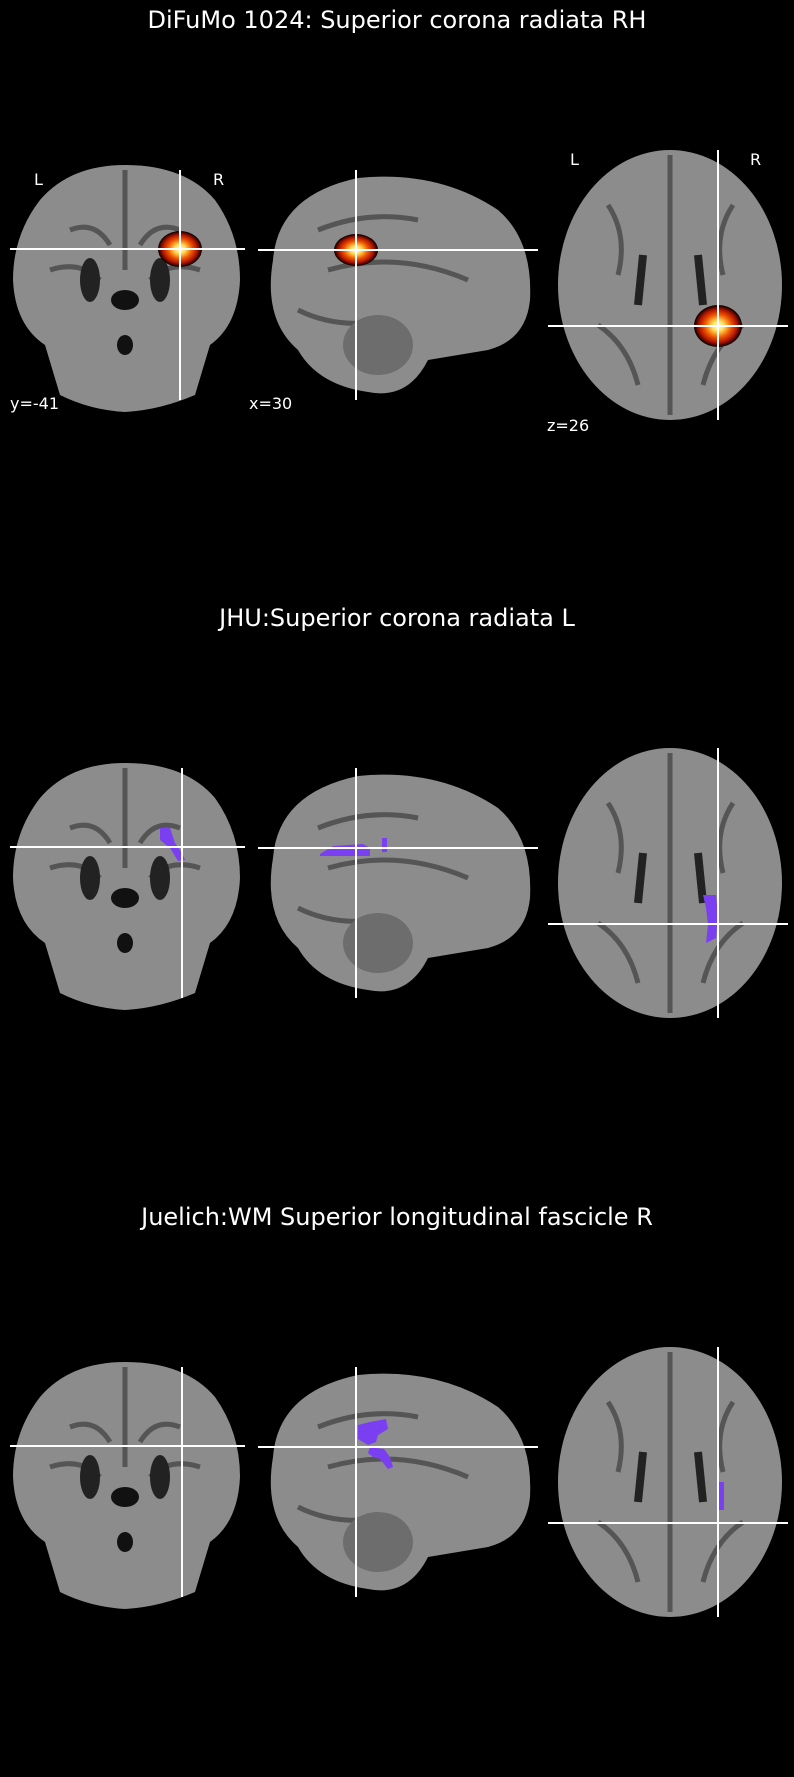  What do you see at coordinates (568, 425) in the screenshot?
I see `coord-z: z=26` at bounding box center [568, 425].